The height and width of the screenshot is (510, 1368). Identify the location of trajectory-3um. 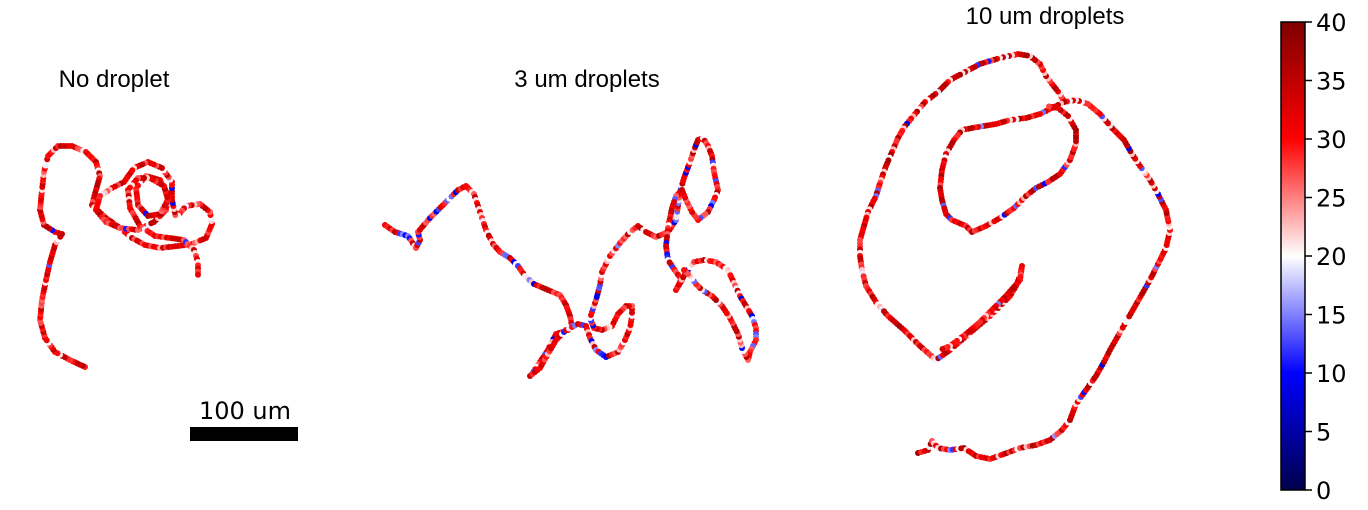
(570, 257).